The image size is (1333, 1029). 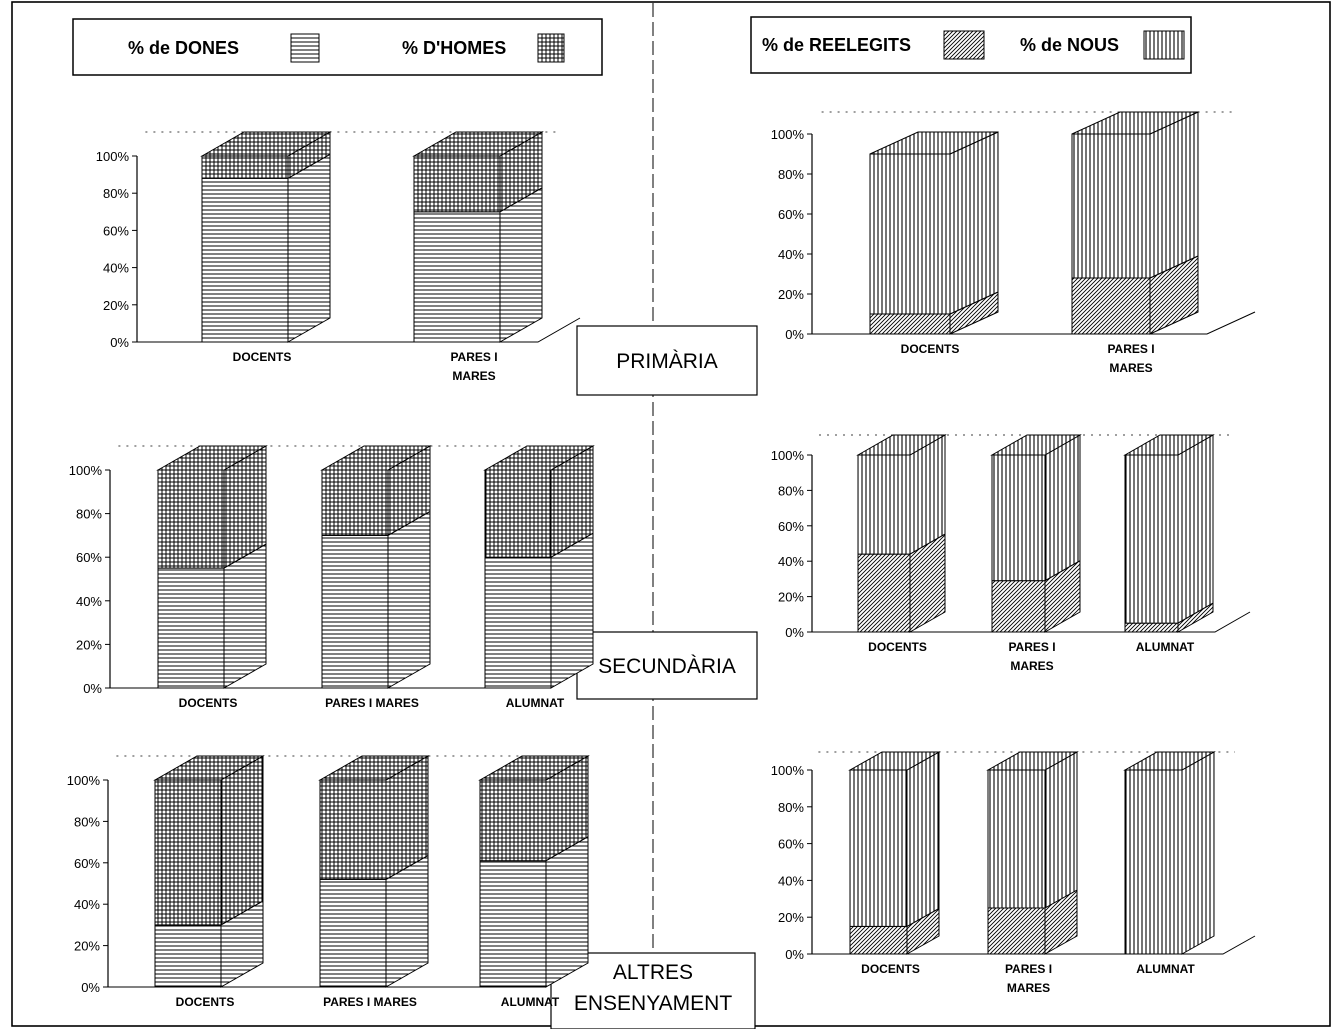 What do you see at coordinates (653, 972) in the screenshot?
I see `level-label-altres-line1: ALTRES` at bounding box center [653, 972].